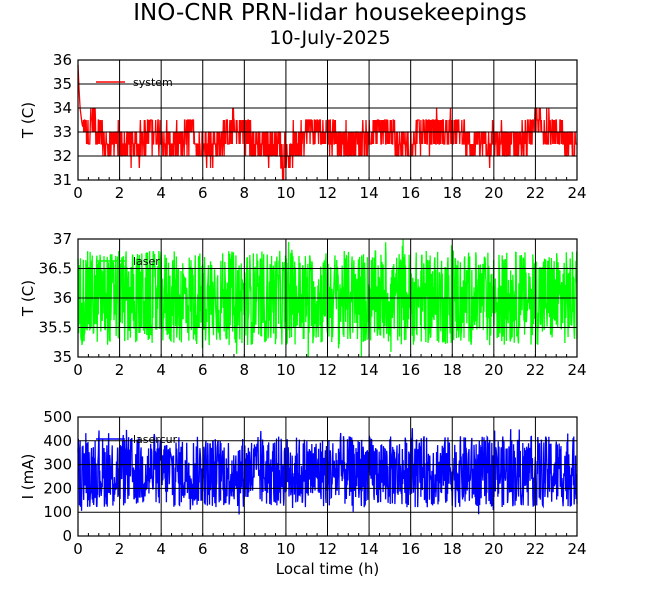 The image size is (660, 595). Describe the element at coordinates (57, 512) in the screenshot. I see `y-tick-label: 100` at that location.